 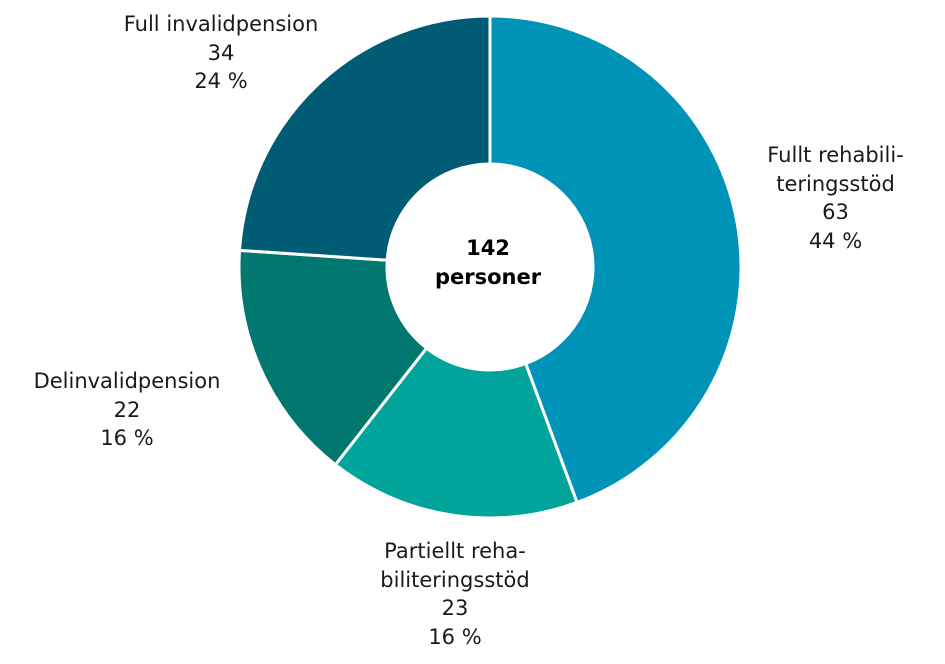 What do you see at coordinates (835, 183) in the screenshot?
I see `slice-label-text: teringsstöd` at bounding box center [835, 183].